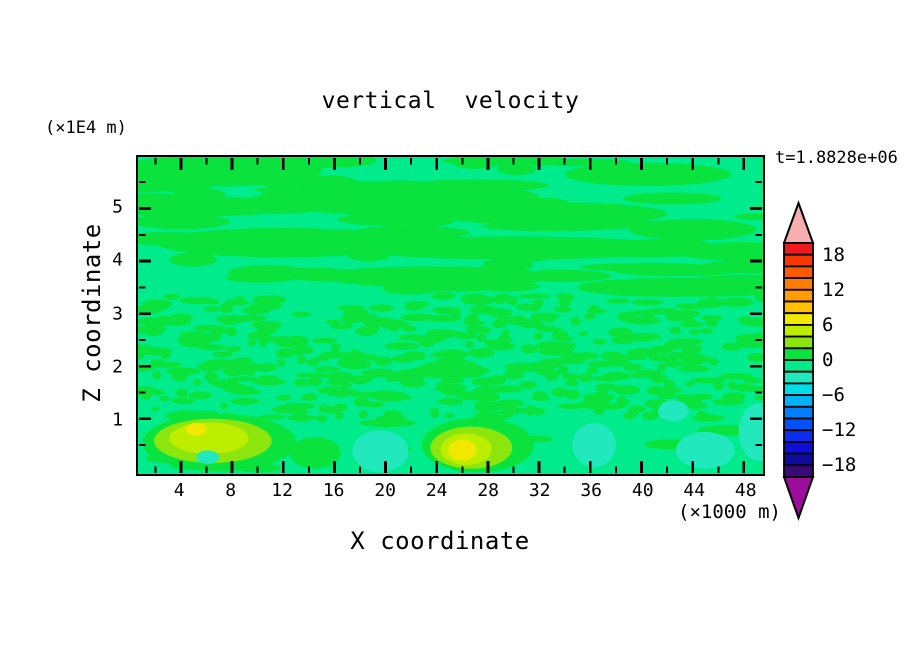 The height and width of the screenshot is (654, 904). I want to click on colorbar-over-arrow, so click(798, 222).